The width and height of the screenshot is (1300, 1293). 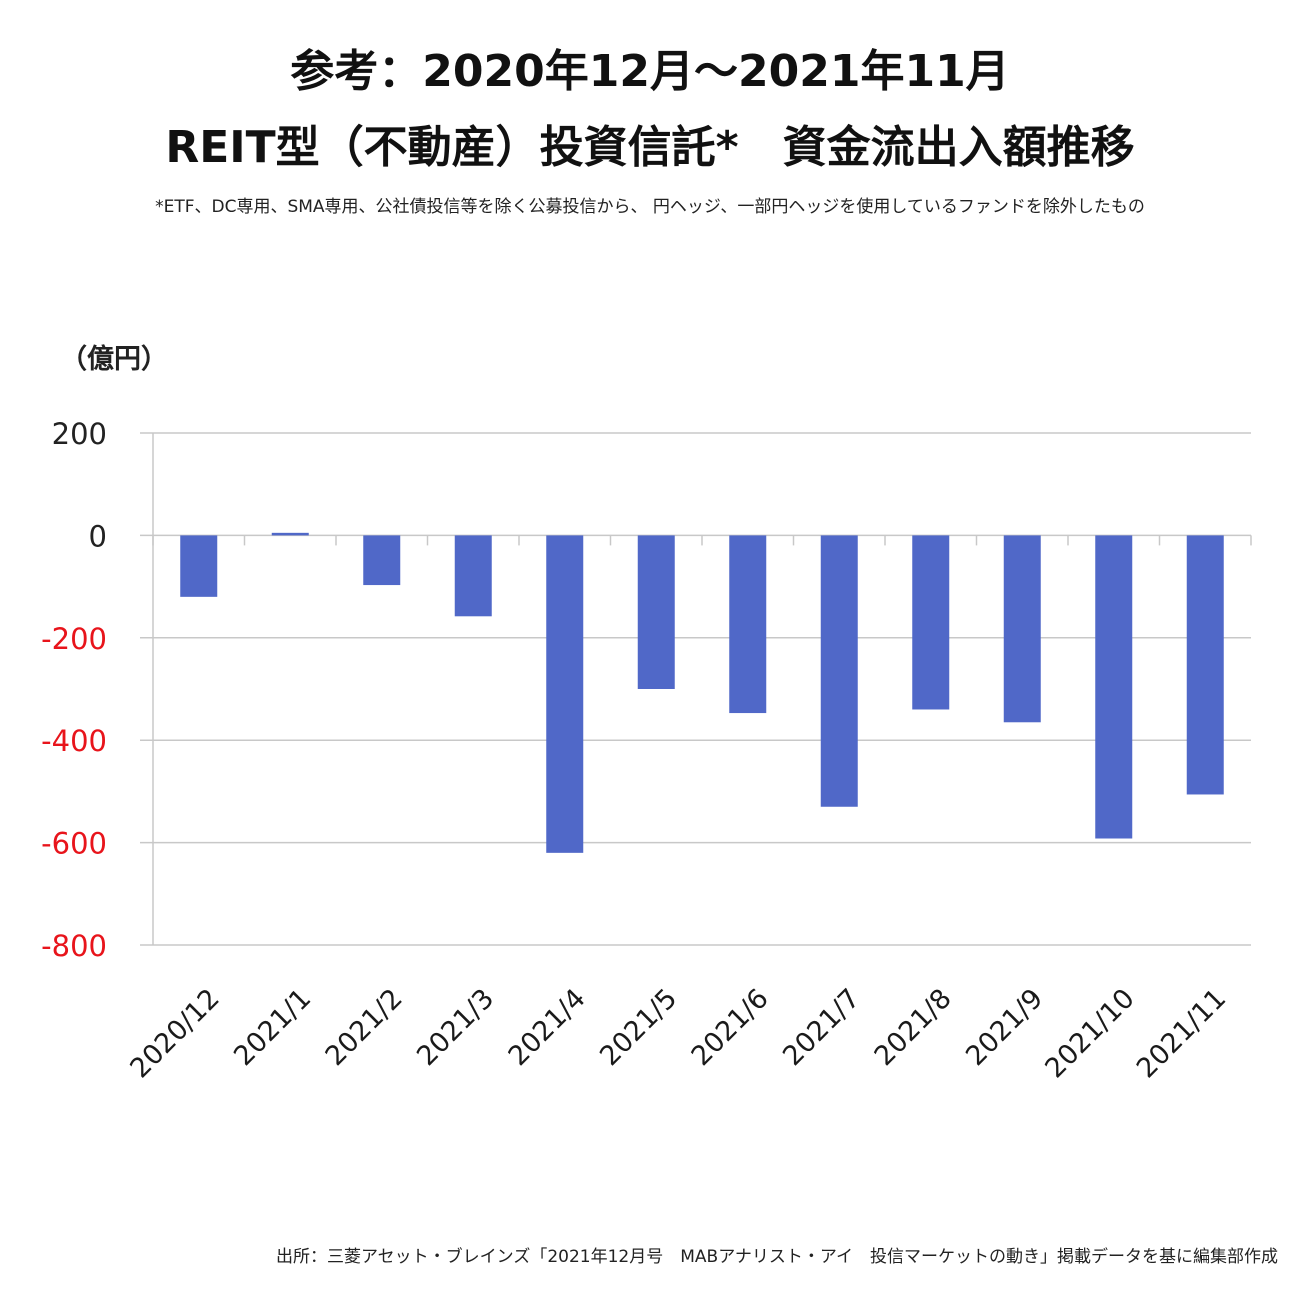 I want to click on x-tick-label: 2021/9, so click(x=1004, y=1027).